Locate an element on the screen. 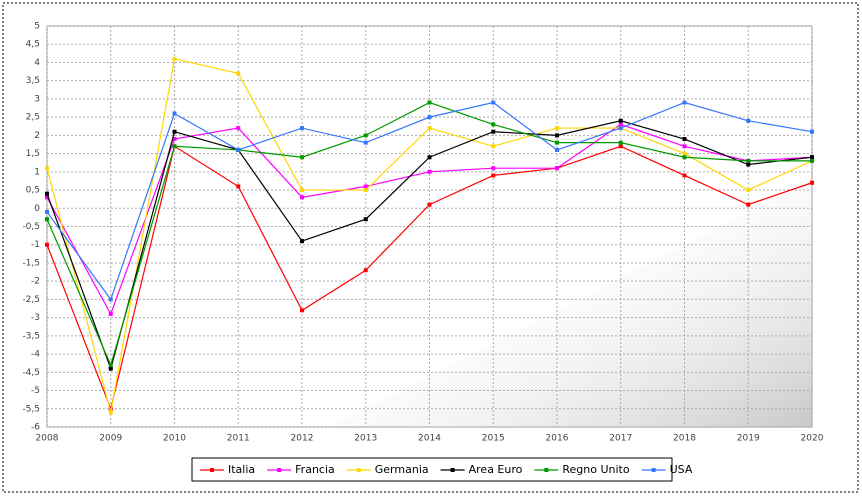  y-tick-label: 1 is located at coordinates (37, 172).